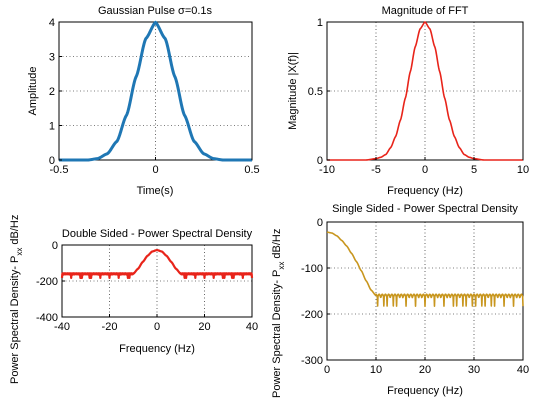 This screenshot has width=535, height=400. Describe the element at coordinates (33, 91) in the screenshot. I see `y-axis-label: Amplitude` at that location.